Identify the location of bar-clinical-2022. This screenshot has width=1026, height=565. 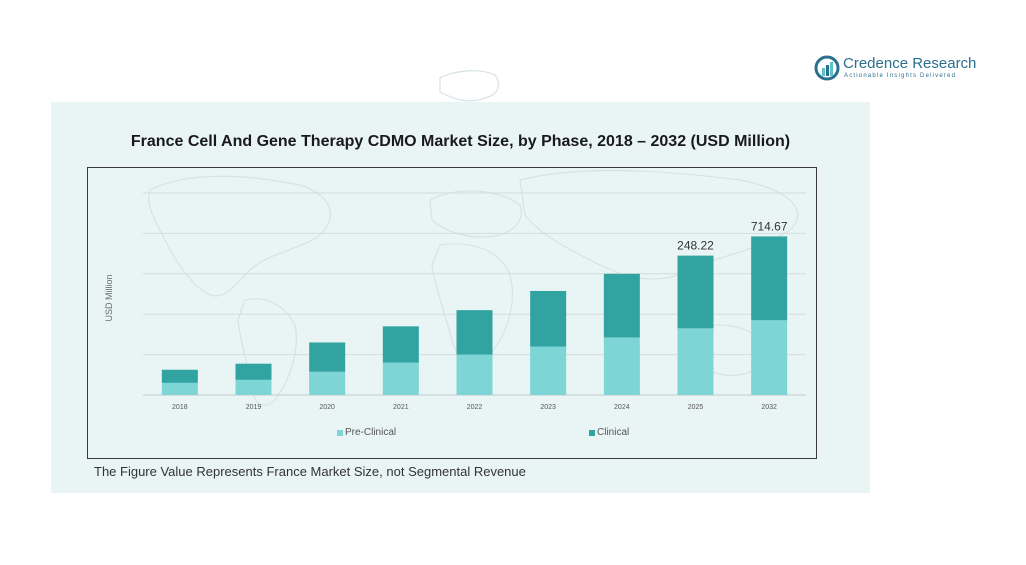
(474, 332).